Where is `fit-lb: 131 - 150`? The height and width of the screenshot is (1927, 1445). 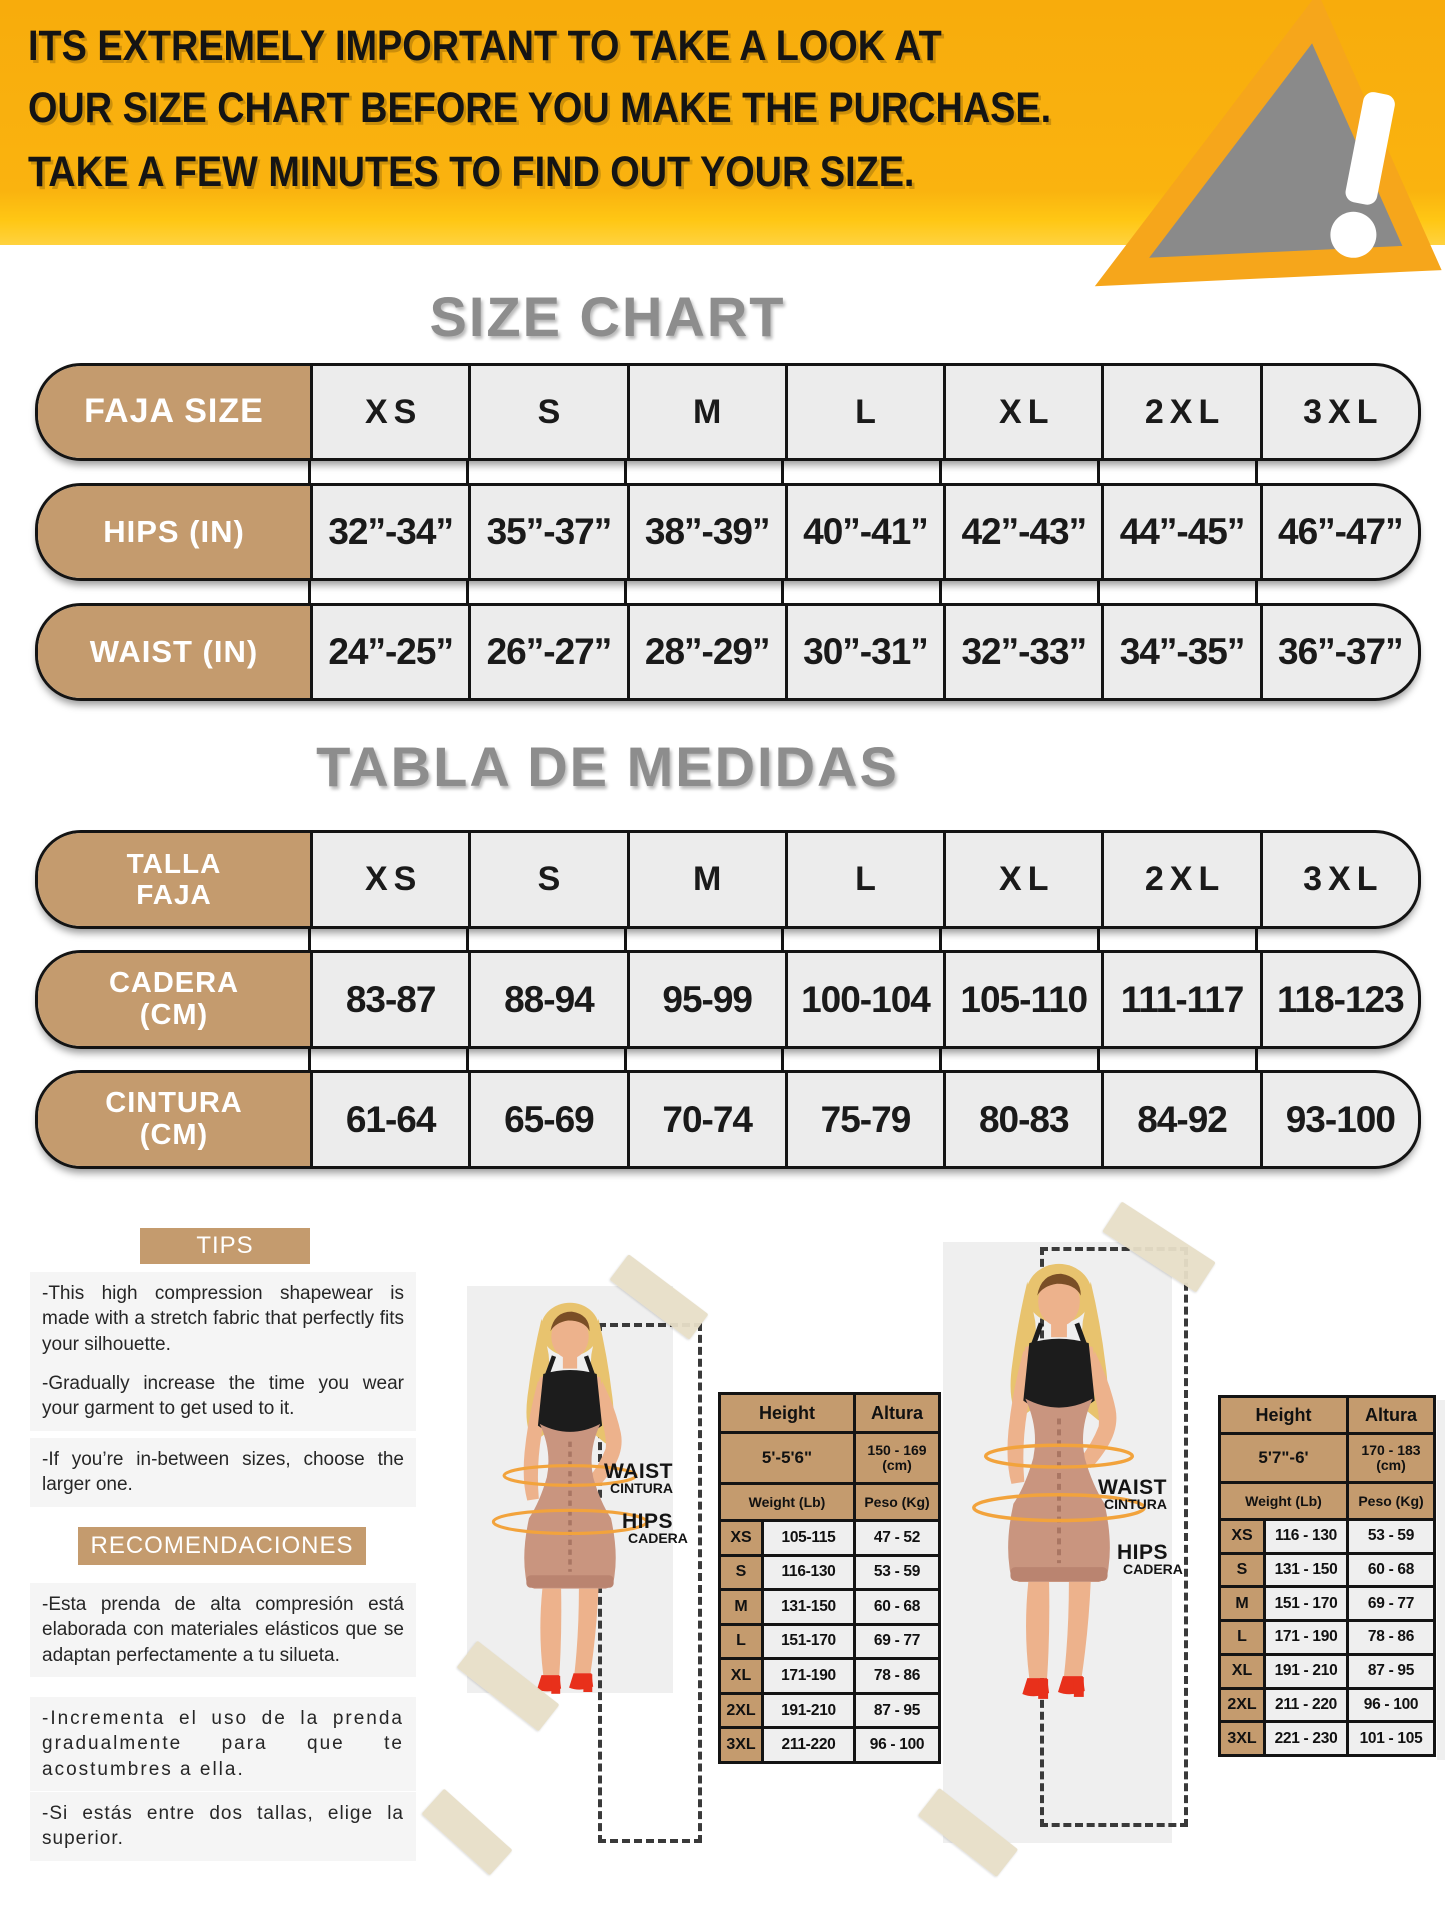
fit-lb: 131 - 150 is located at coordinates (1306, 1570).